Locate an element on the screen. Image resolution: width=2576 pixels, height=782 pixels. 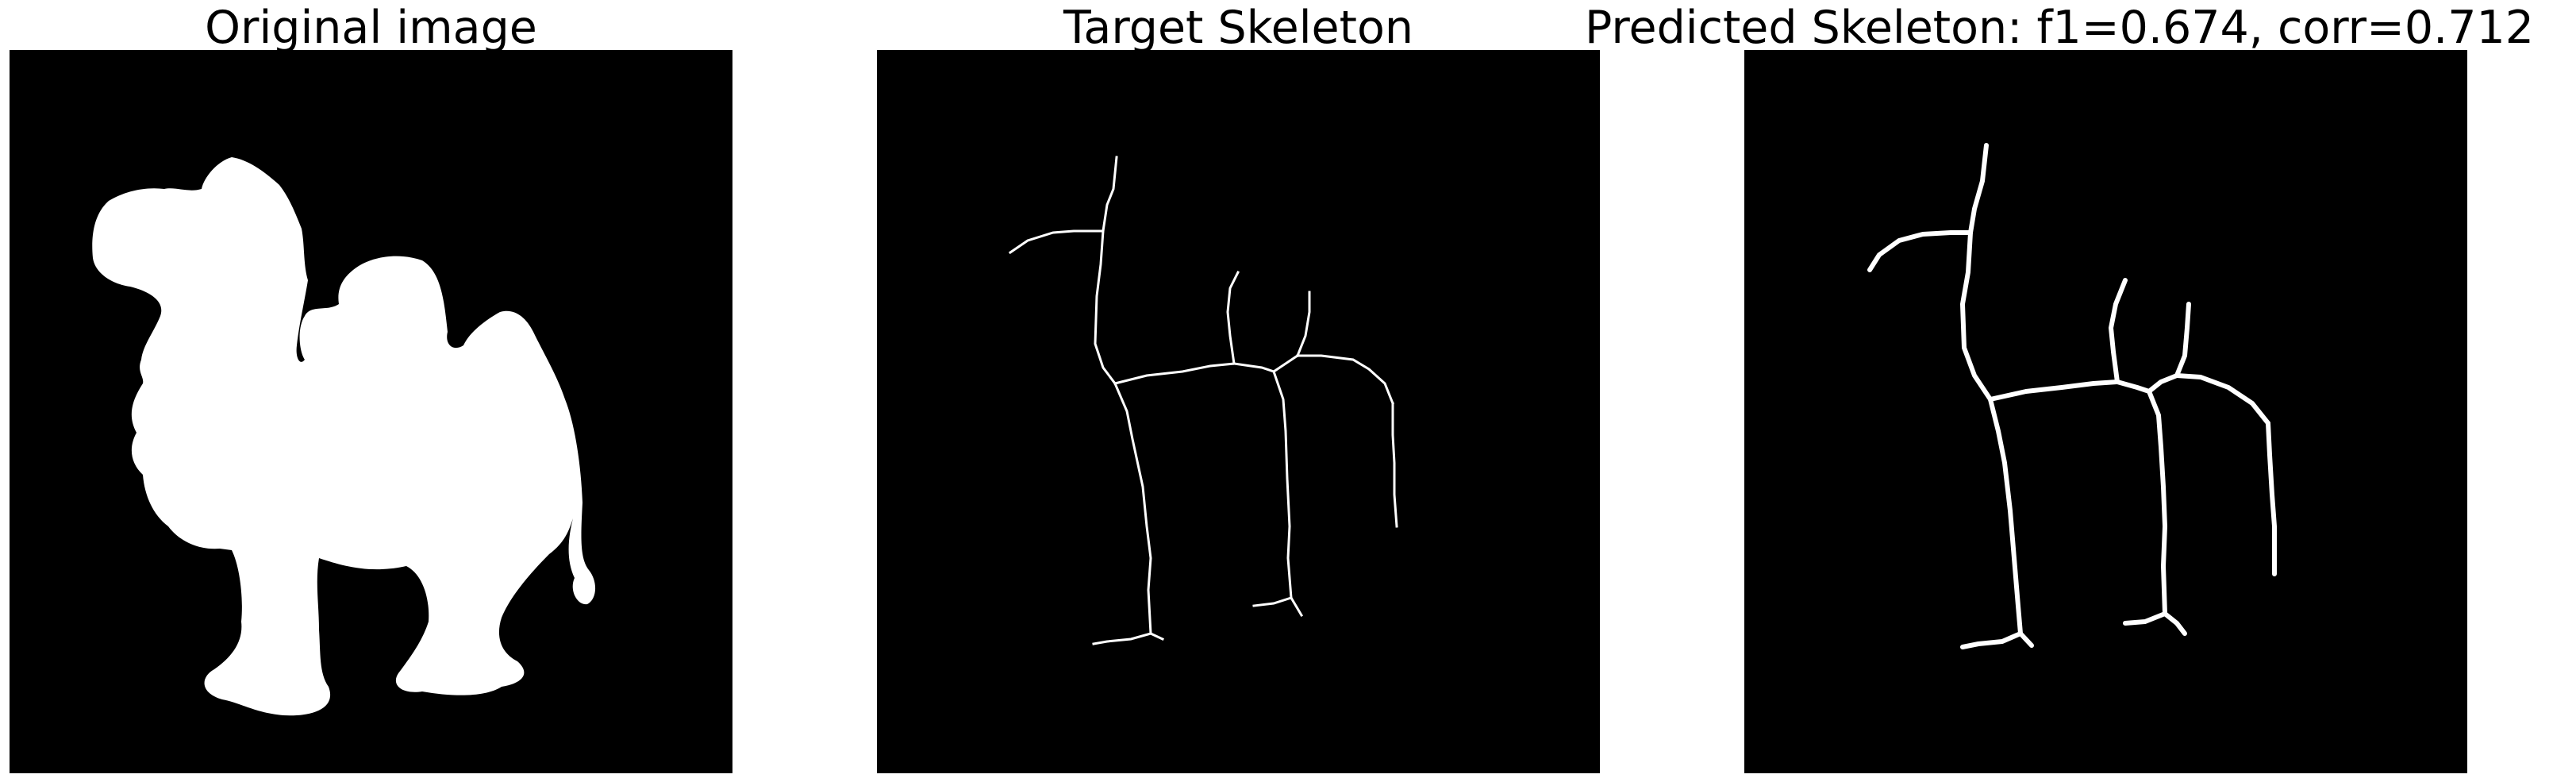
target-skeleton-title: Target Skeleton is located at coordinates (1238, 28).